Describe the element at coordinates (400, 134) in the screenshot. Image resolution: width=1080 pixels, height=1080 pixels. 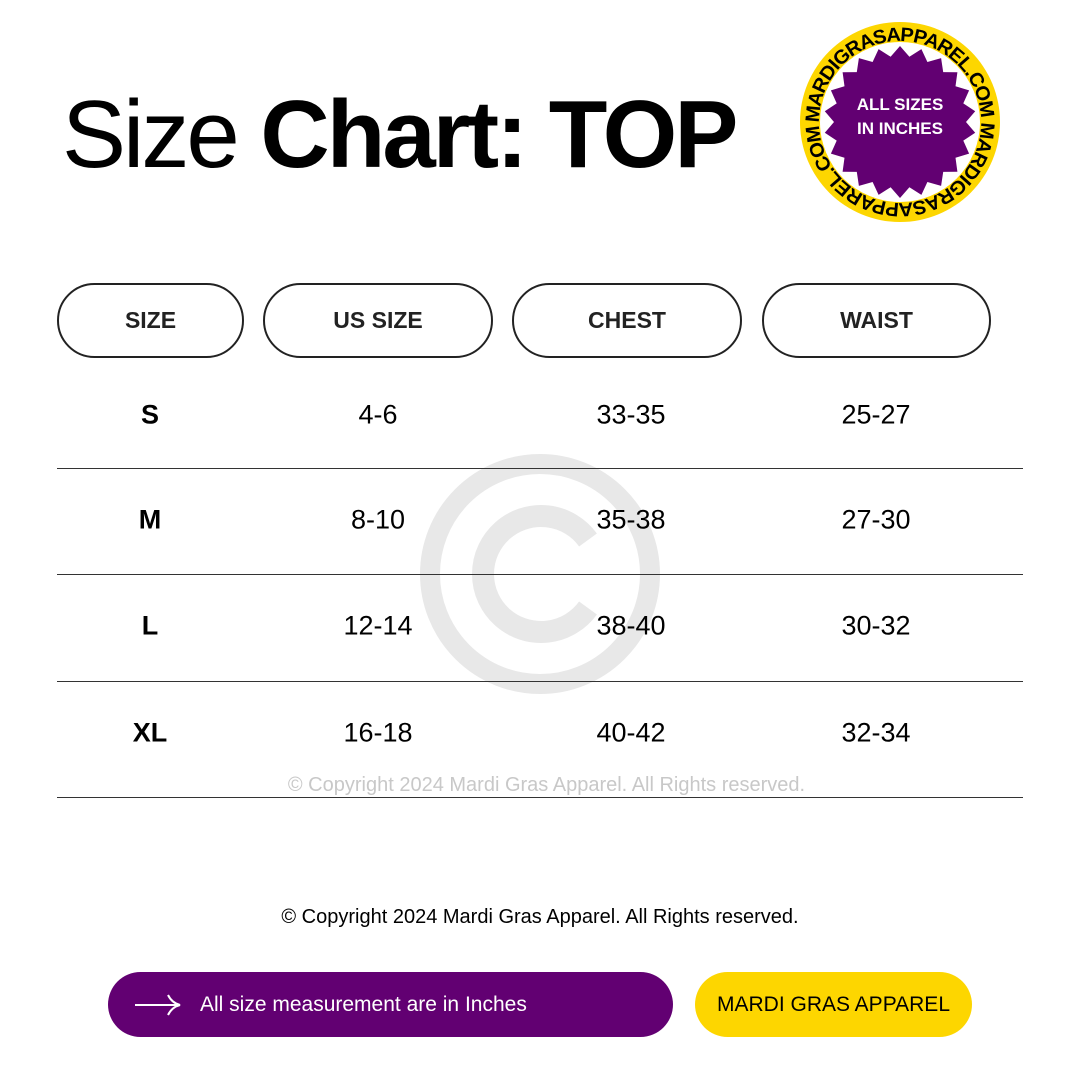
I see `page-title: Size Chart: TOP` at that location.